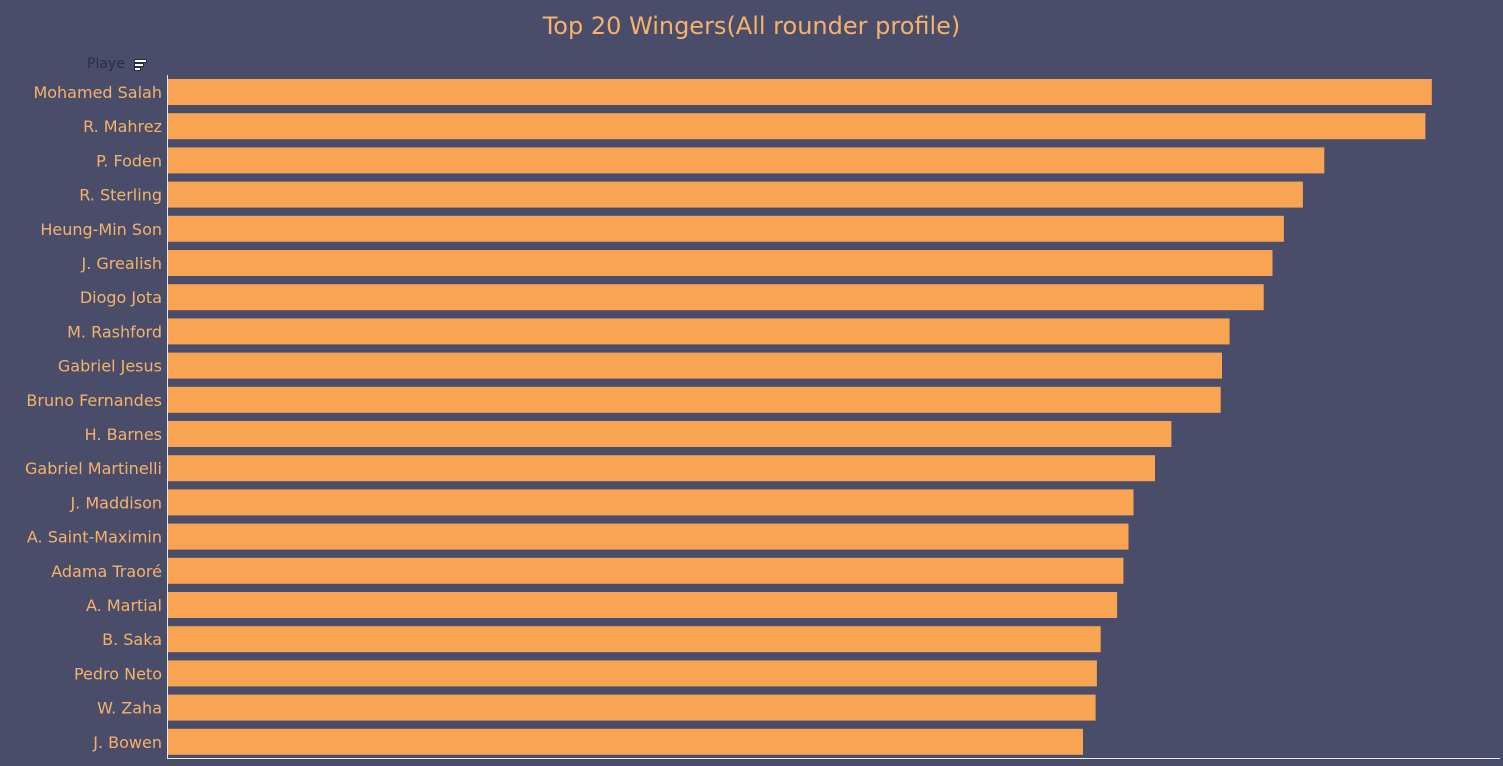 The width and height of the screenshot is (1503, 766). Describe the element at coordinates (115, 502) in the screenshot. I see `category-label: J. Maddison` at that location.